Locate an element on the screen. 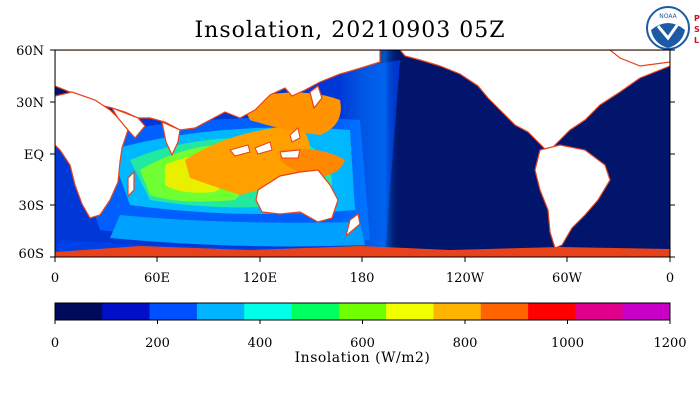  noaa-logo-text: NOAA is located at coordinates (668, 16).